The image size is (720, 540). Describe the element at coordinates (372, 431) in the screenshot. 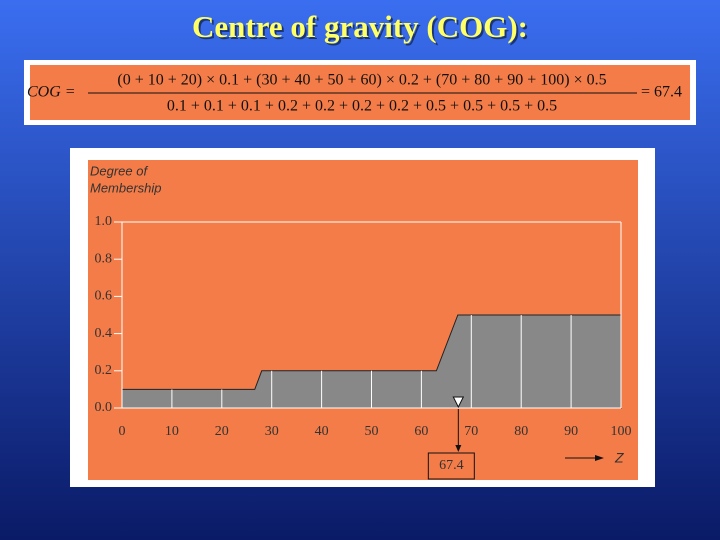

I see `x-tick-label: 50` at that location.